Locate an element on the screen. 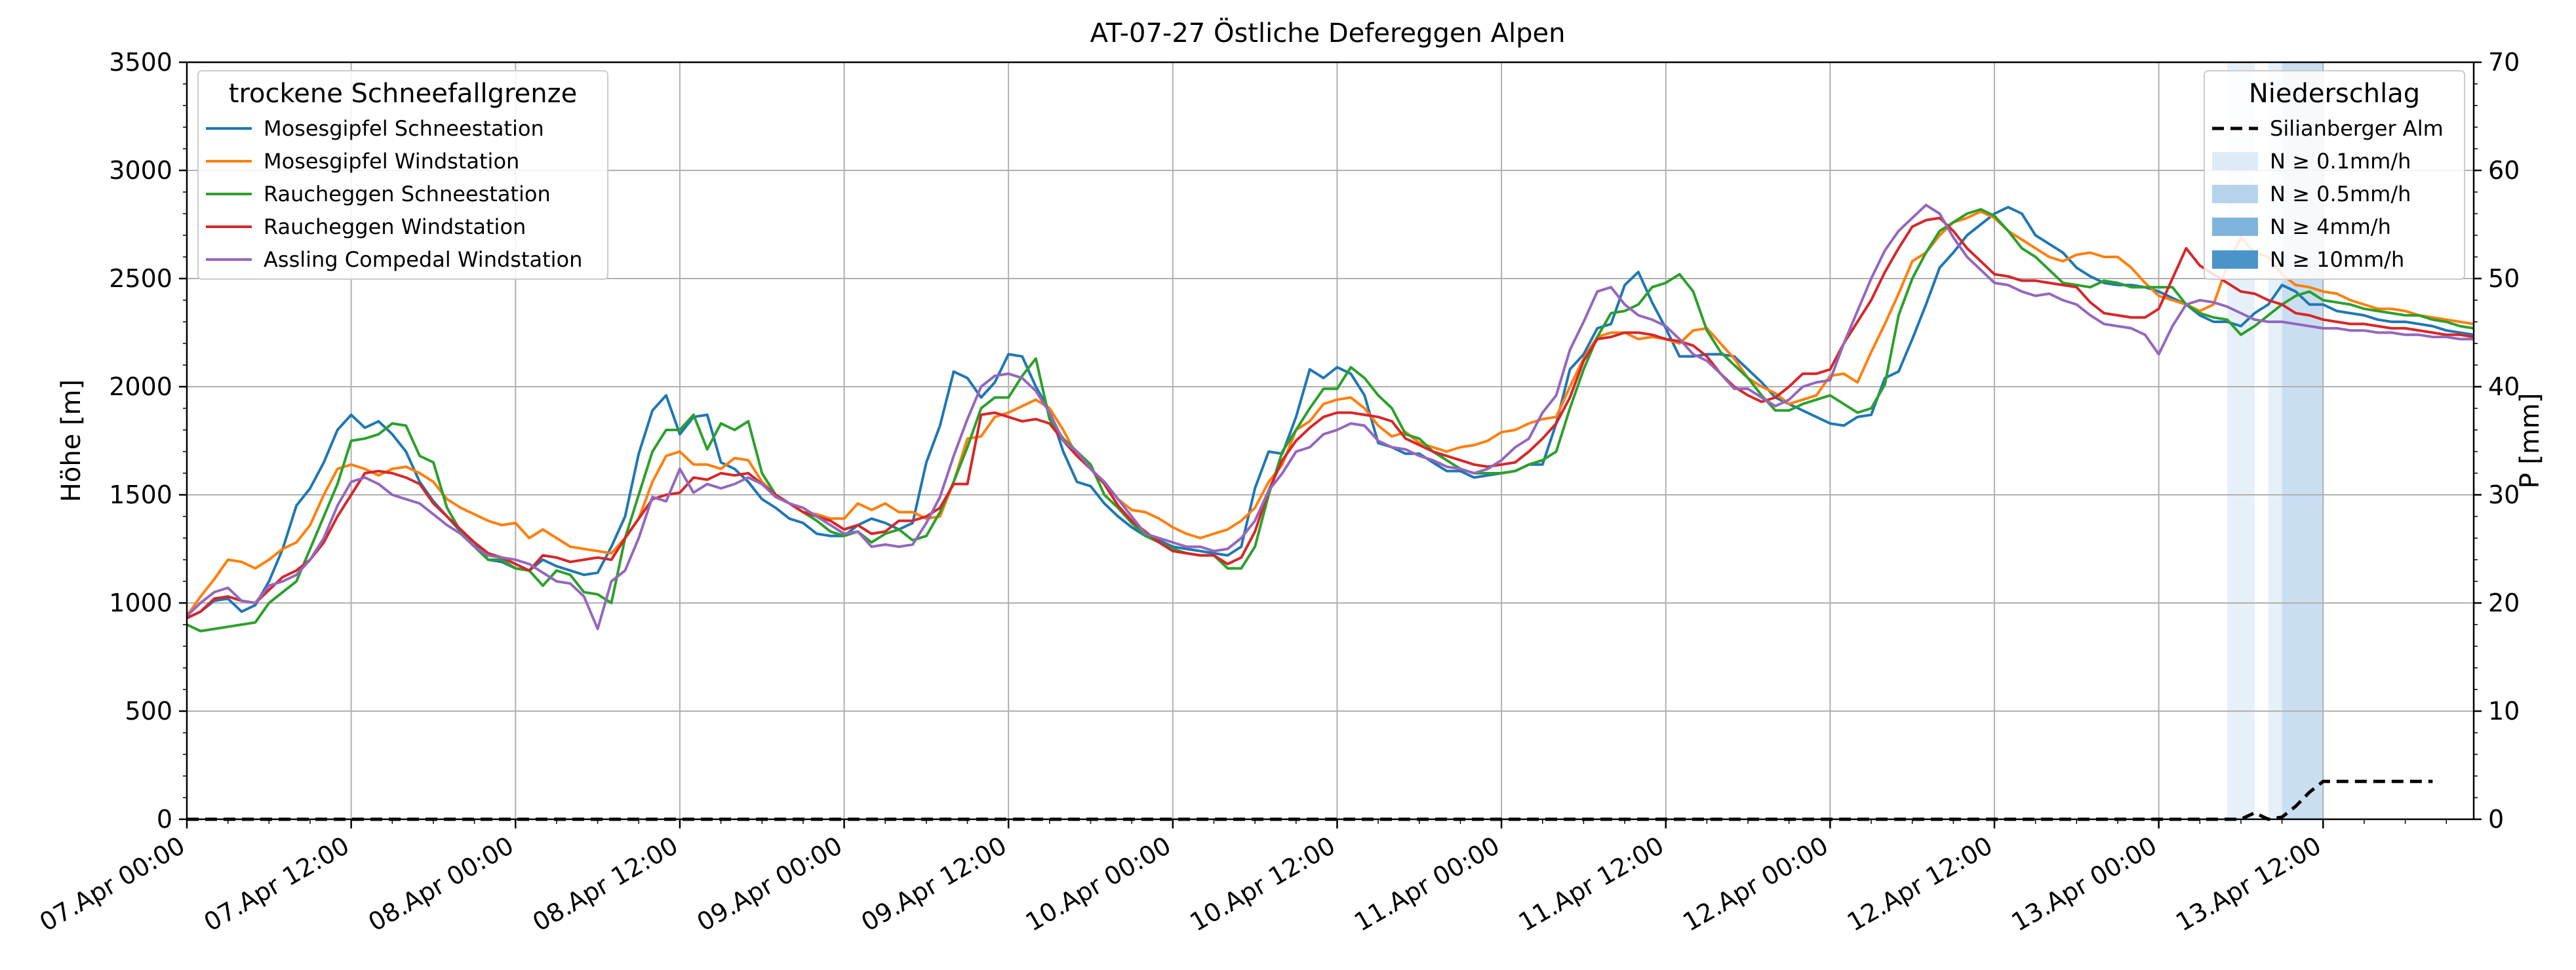  y2-axis-label: P [mm] is located at coordinates (2530, 441).